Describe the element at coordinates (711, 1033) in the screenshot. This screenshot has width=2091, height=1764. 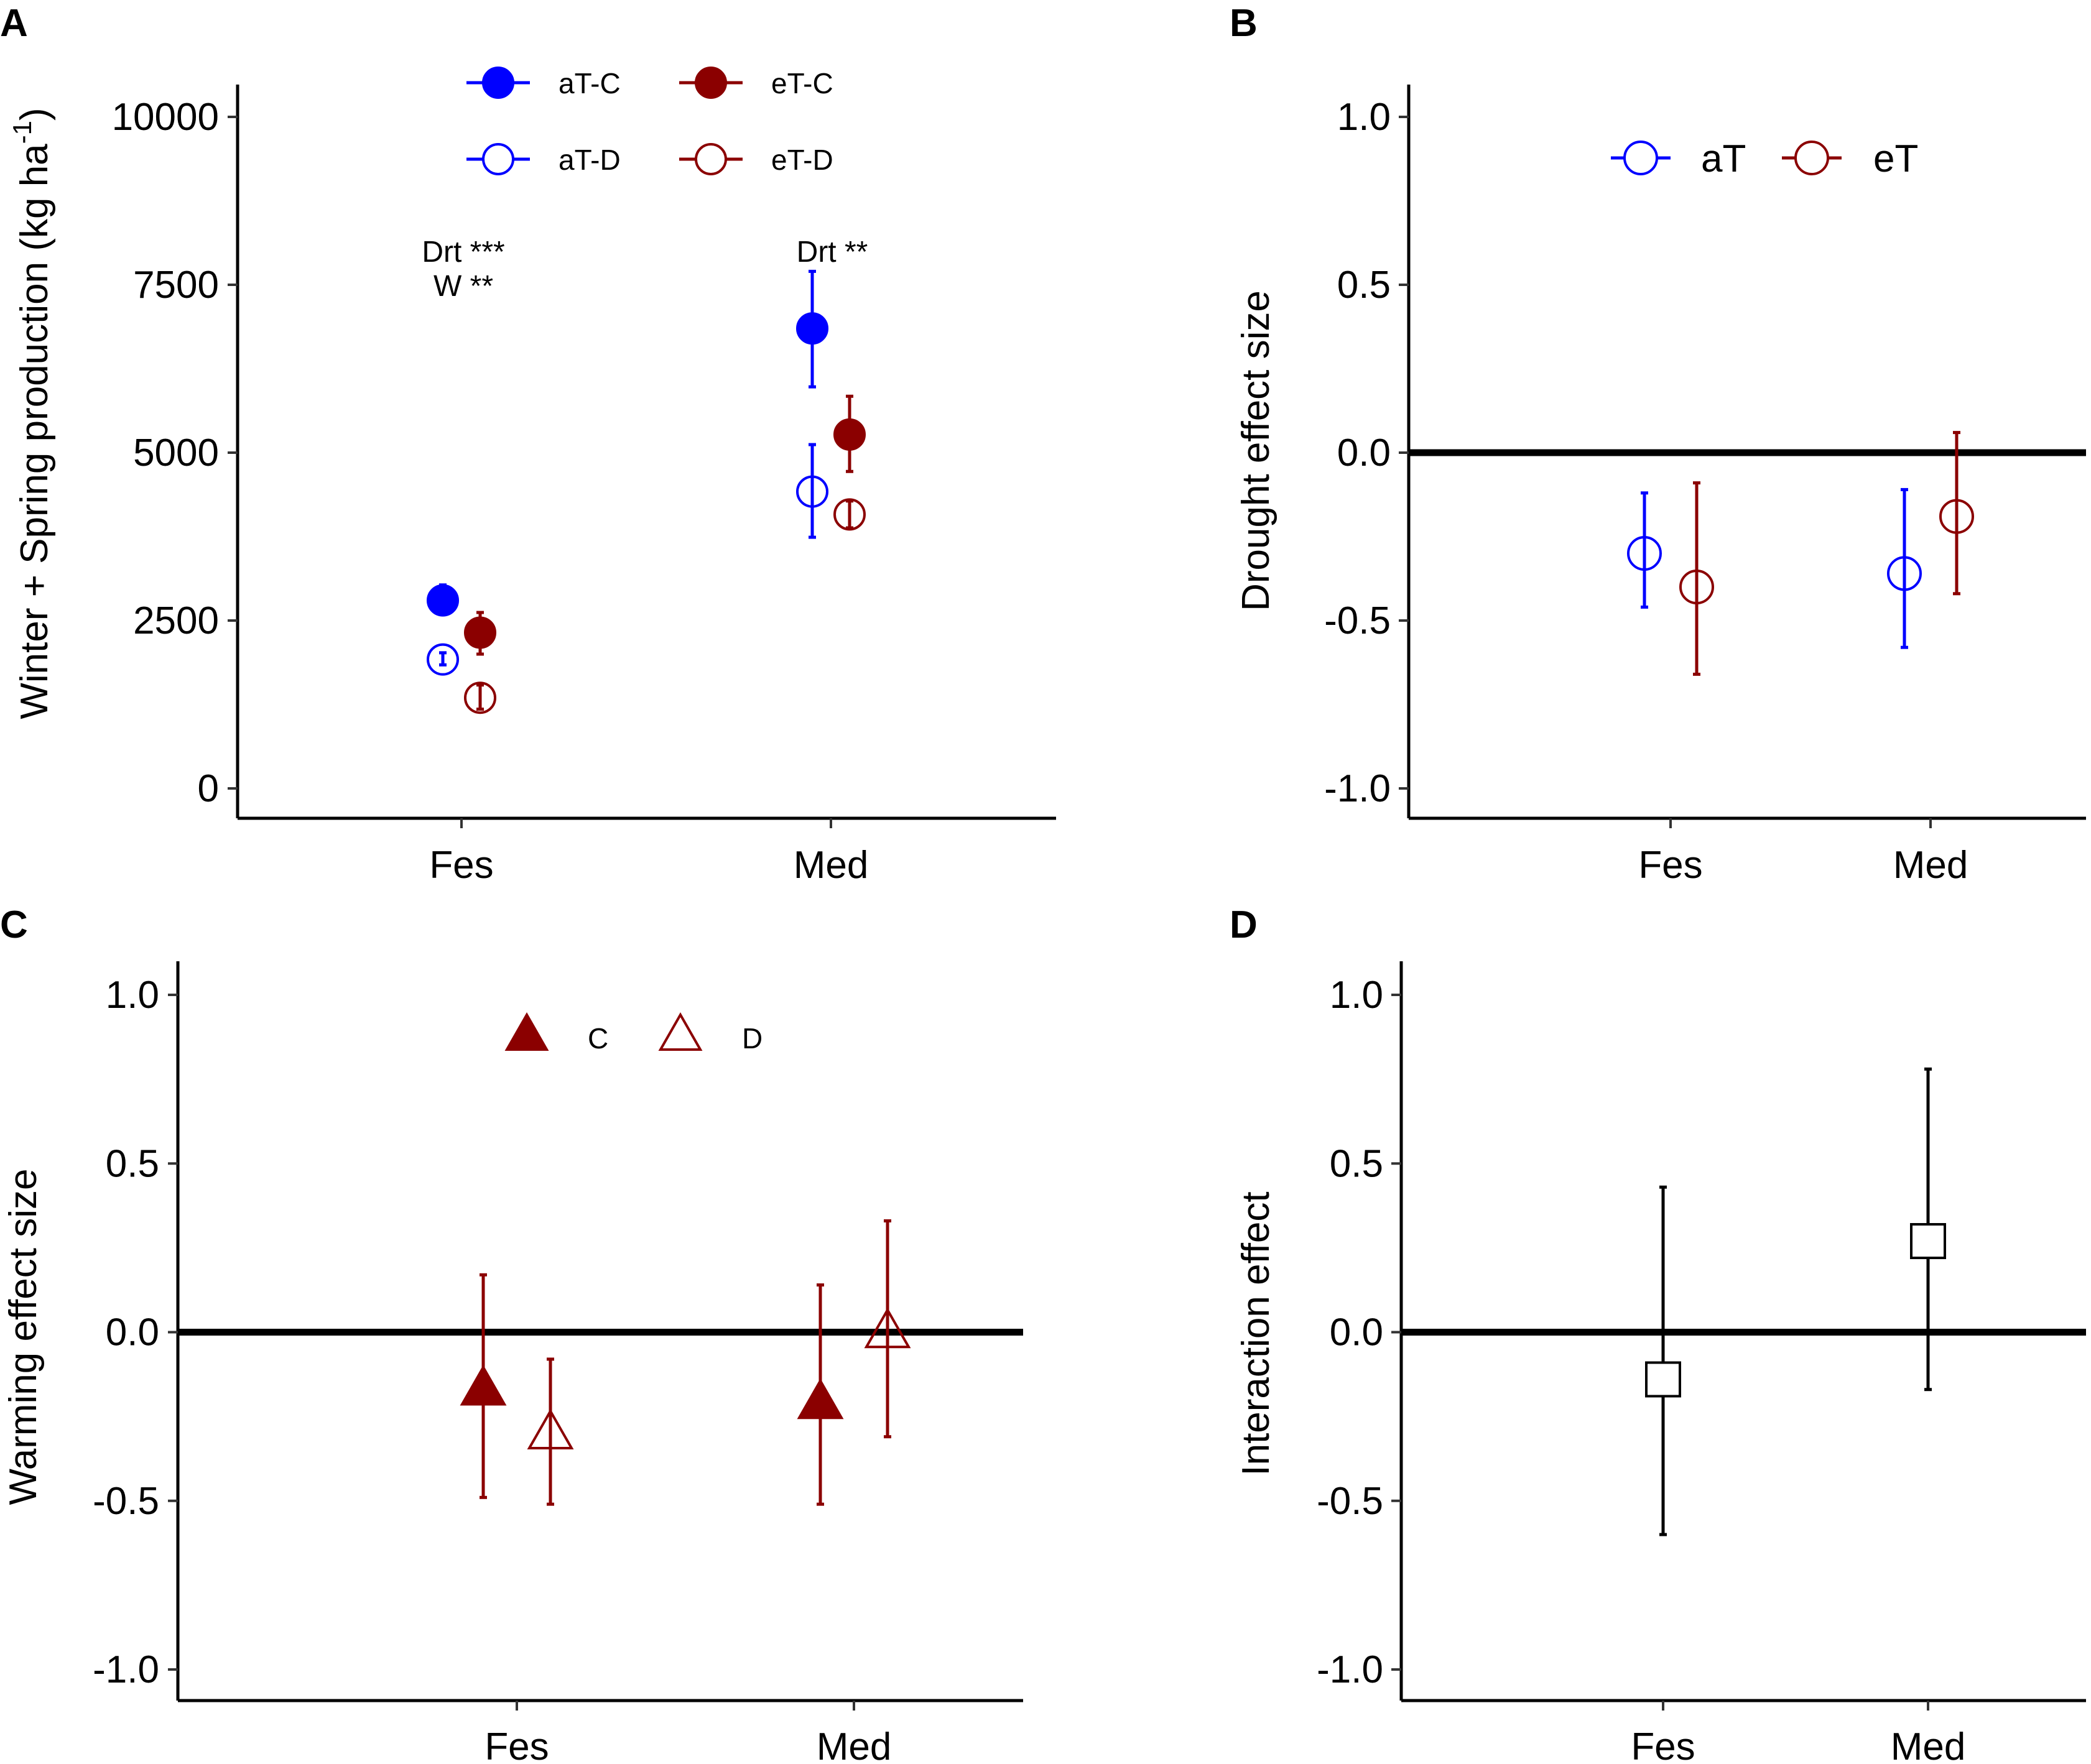
I see `legend-entry: D` at that location.